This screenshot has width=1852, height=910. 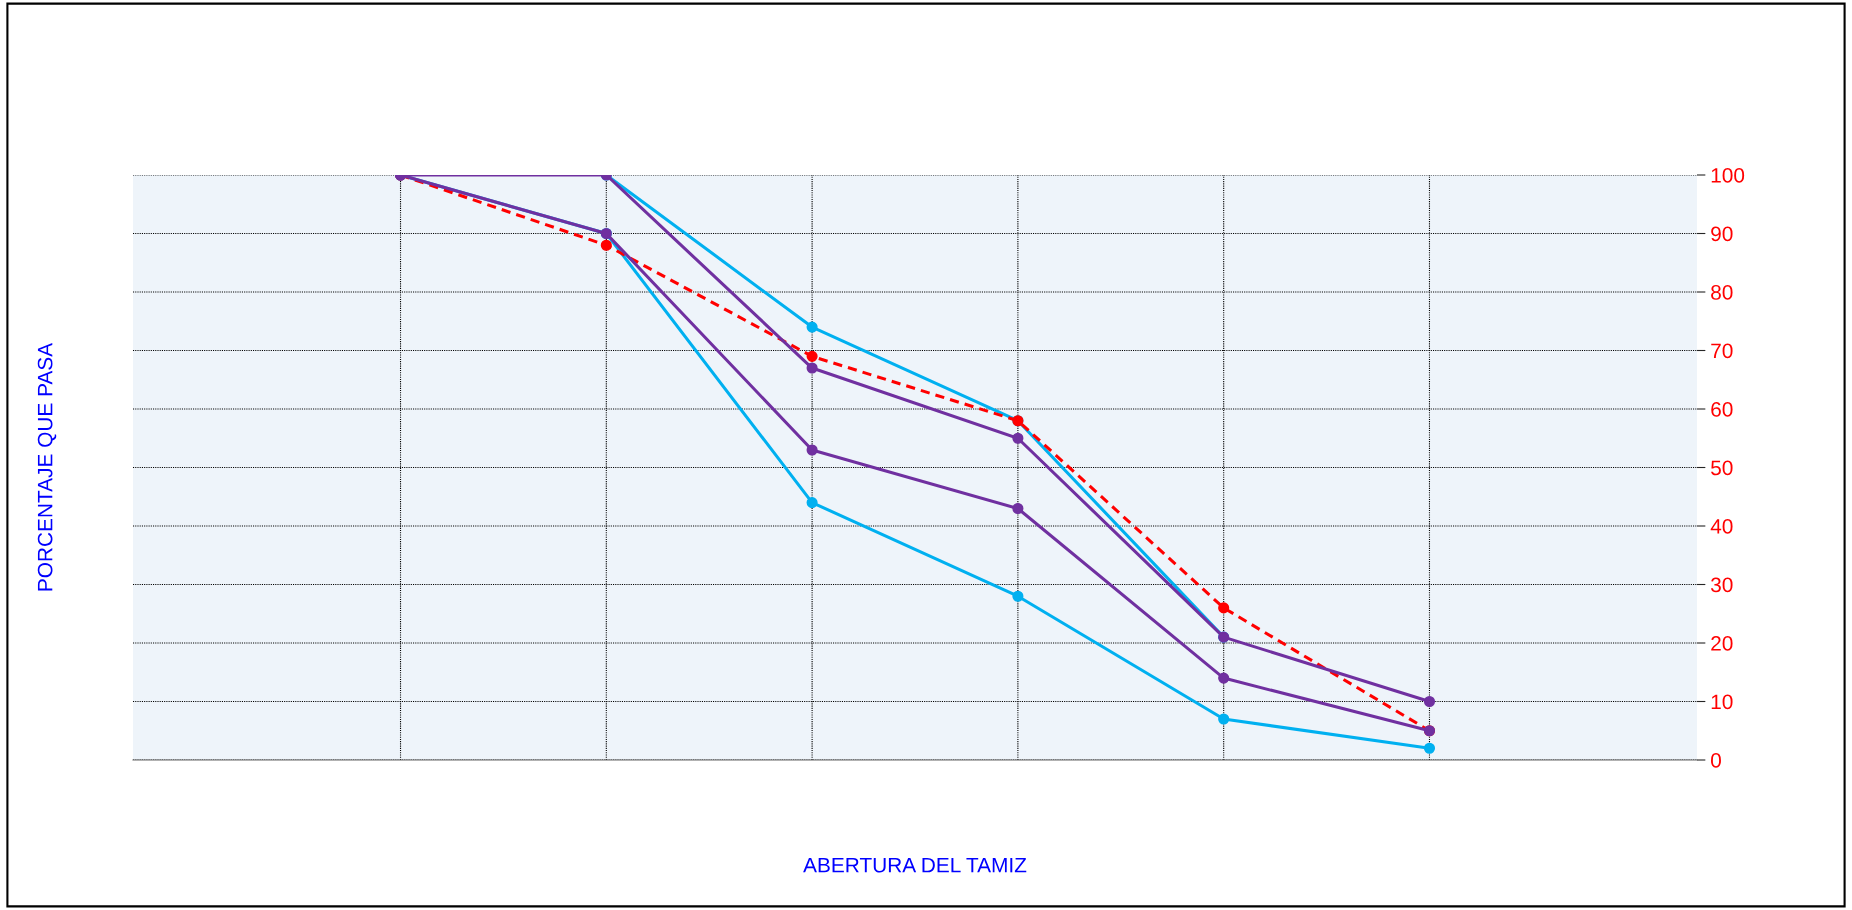 What do you see at coordinates (1721, 526) in the screenshot?
I see `y-tick-label: 40` at bounding box center [1721, 526].